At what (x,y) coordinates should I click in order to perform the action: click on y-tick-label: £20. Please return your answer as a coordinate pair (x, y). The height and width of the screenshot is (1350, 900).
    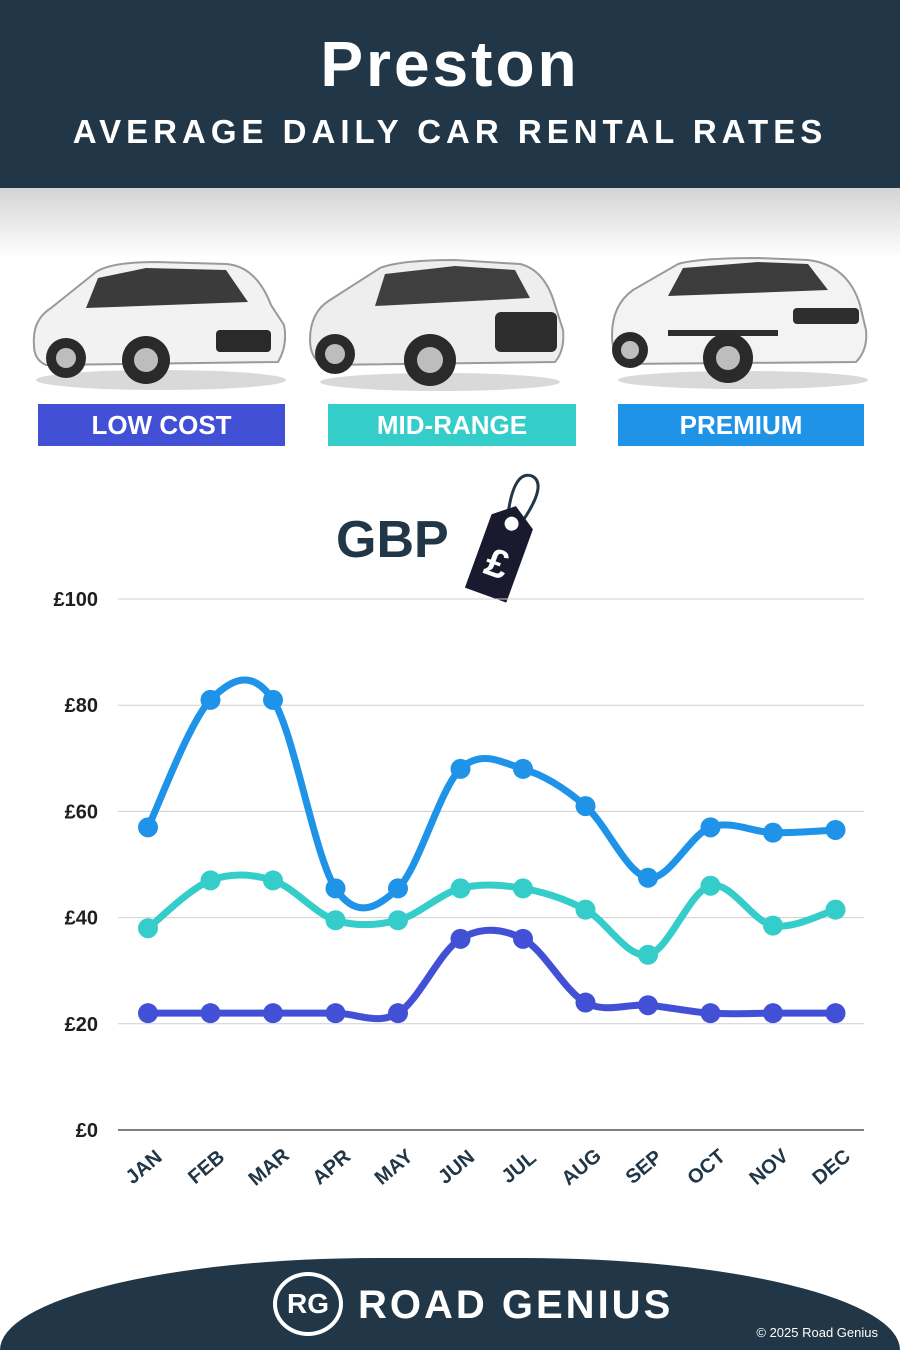
    Looking at the image, I should click on (81, 1025).